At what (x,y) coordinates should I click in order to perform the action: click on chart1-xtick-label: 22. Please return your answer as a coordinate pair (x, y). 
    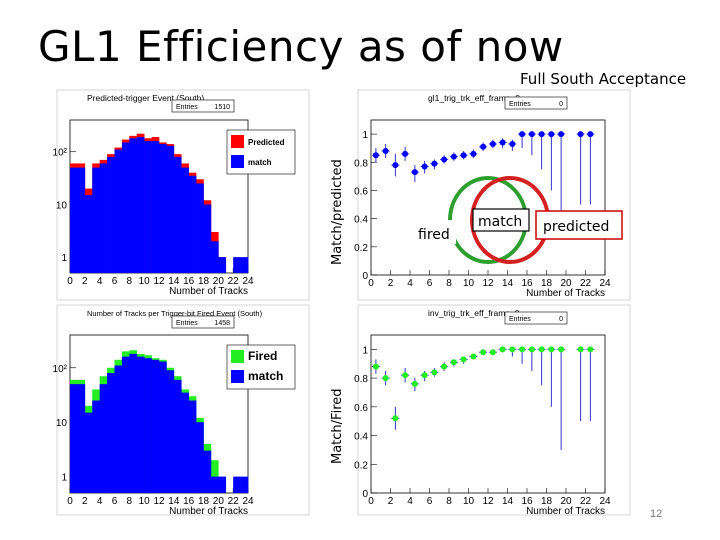
    Looking at the image, I should click on (234, 501).